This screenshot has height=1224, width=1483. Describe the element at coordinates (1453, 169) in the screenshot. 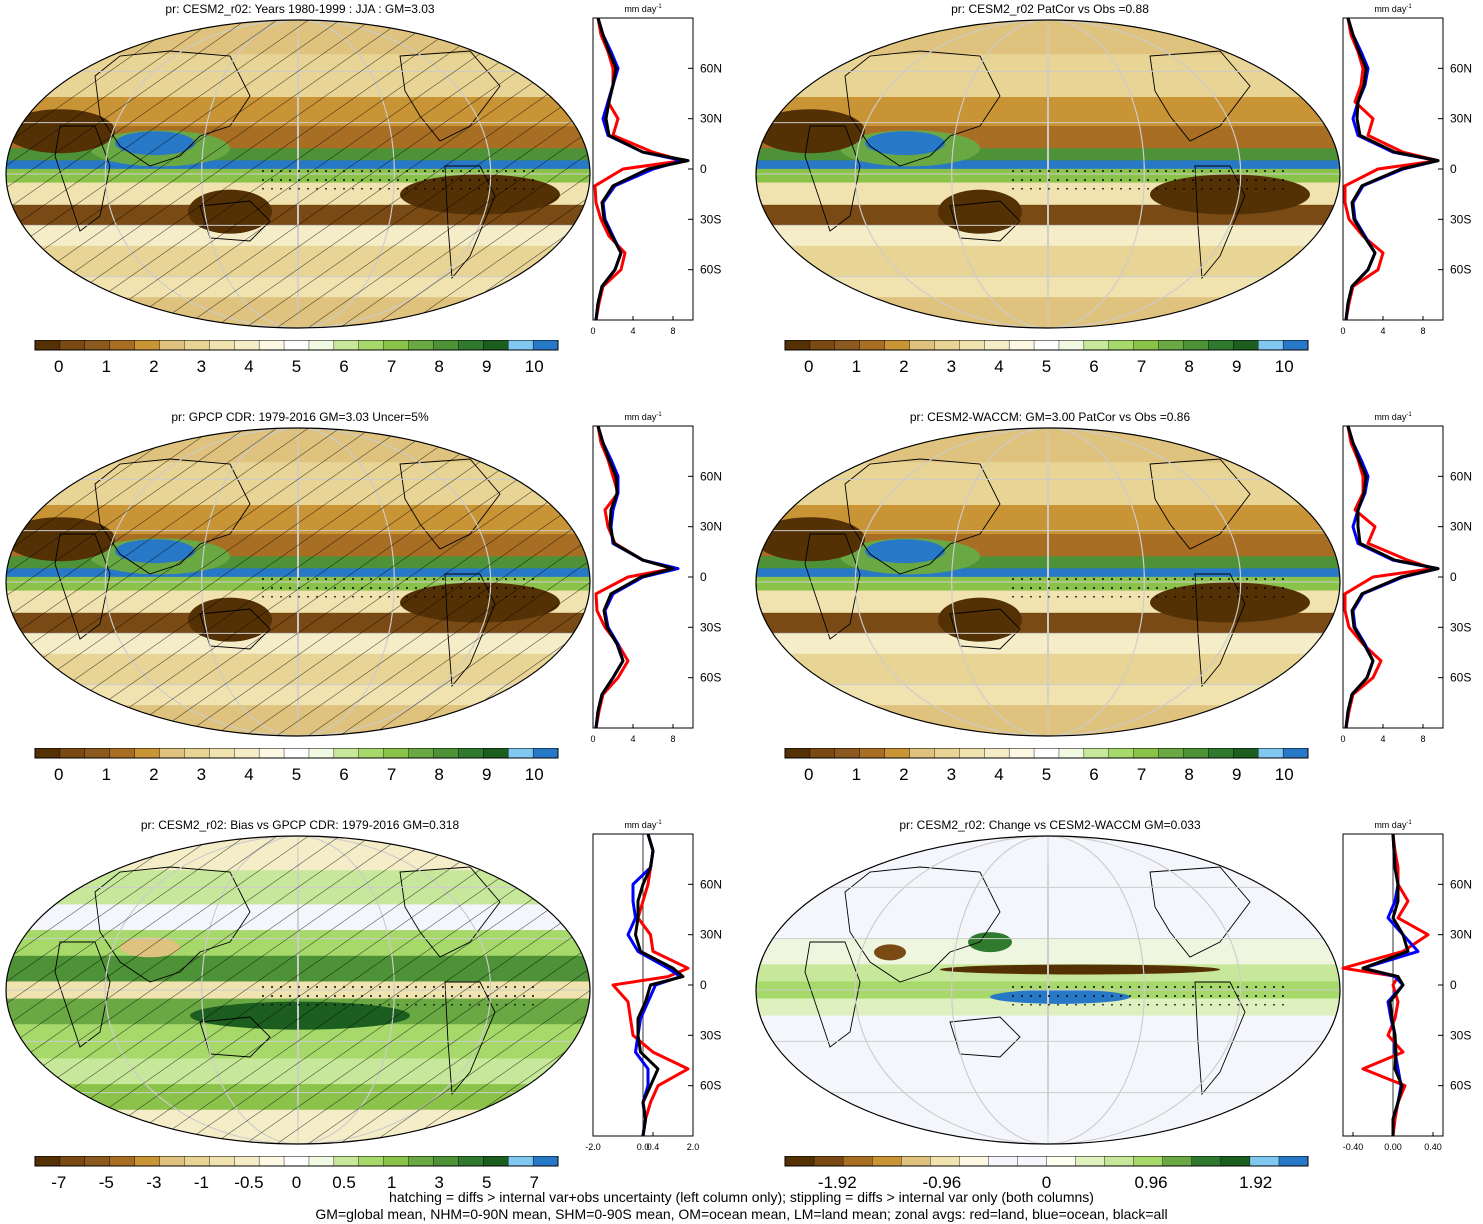

I see `lat-tick-label: 0` at that location.